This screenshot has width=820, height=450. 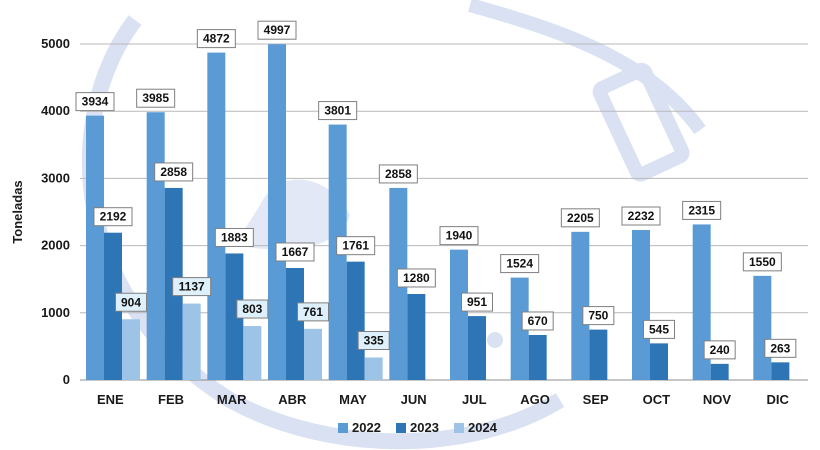 I want to click on data-label-2022-SEP: 2205, so click(x=580, y=218).